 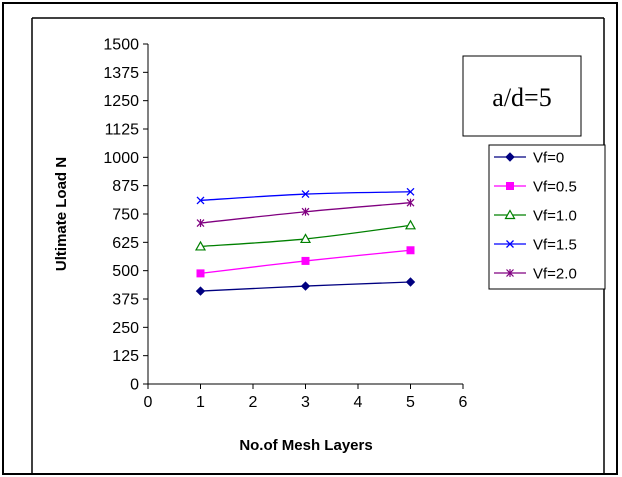 What do you see at coordinates (125, 300) in the screenshot?
I see `y-tick-label: 375` at bounding box center [125, 300].